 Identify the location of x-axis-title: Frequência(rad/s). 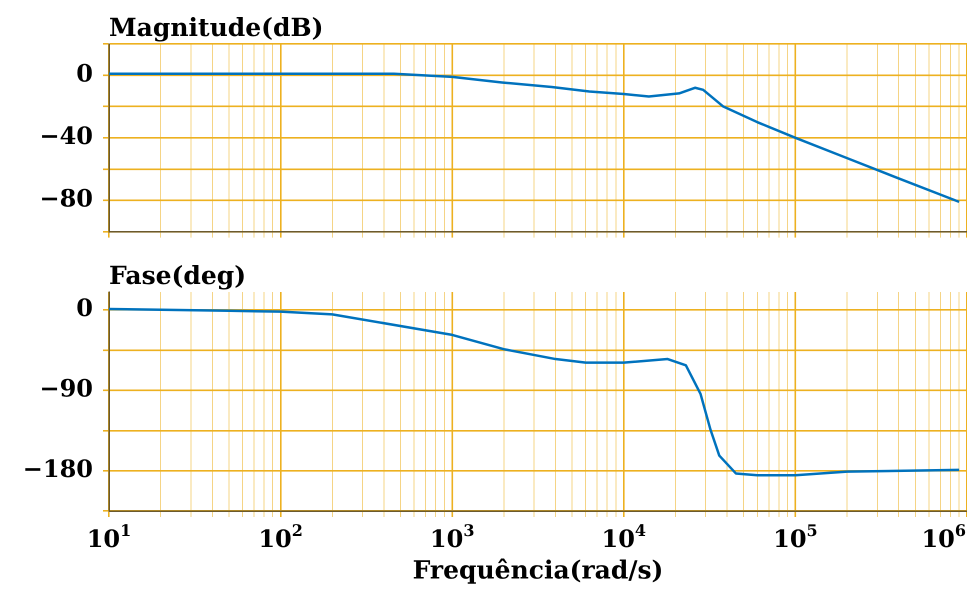
(538, 570).